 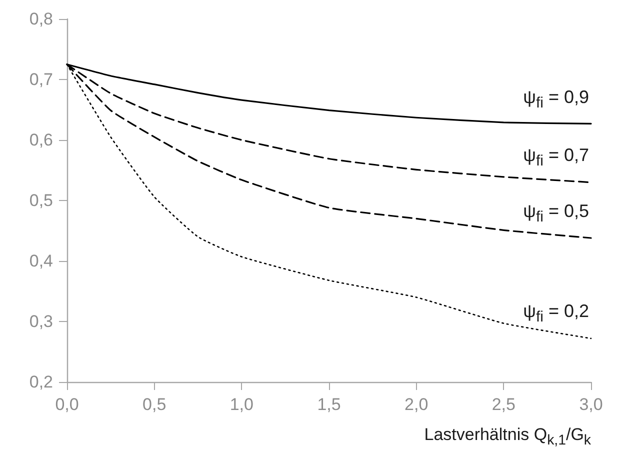 What do you see at coordinates (41, 321) in the screenshot?
I see `y-tick-label: 0,3` at bounding box center [41, 321].